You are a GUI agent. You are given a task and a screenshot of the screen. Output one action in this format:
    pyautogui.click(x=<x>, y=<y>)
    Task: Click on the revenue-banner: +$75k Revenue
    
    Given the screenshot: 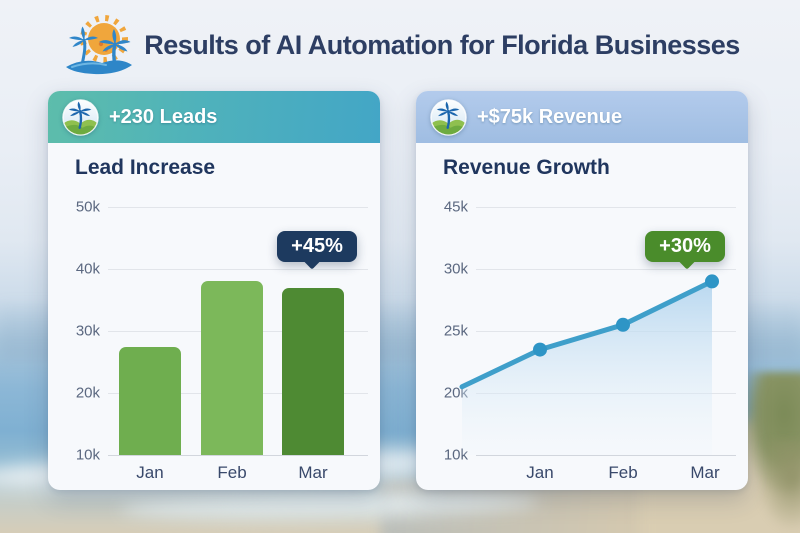 What is the action you would take?
    pyautogui.click(x=582, y=117)
    